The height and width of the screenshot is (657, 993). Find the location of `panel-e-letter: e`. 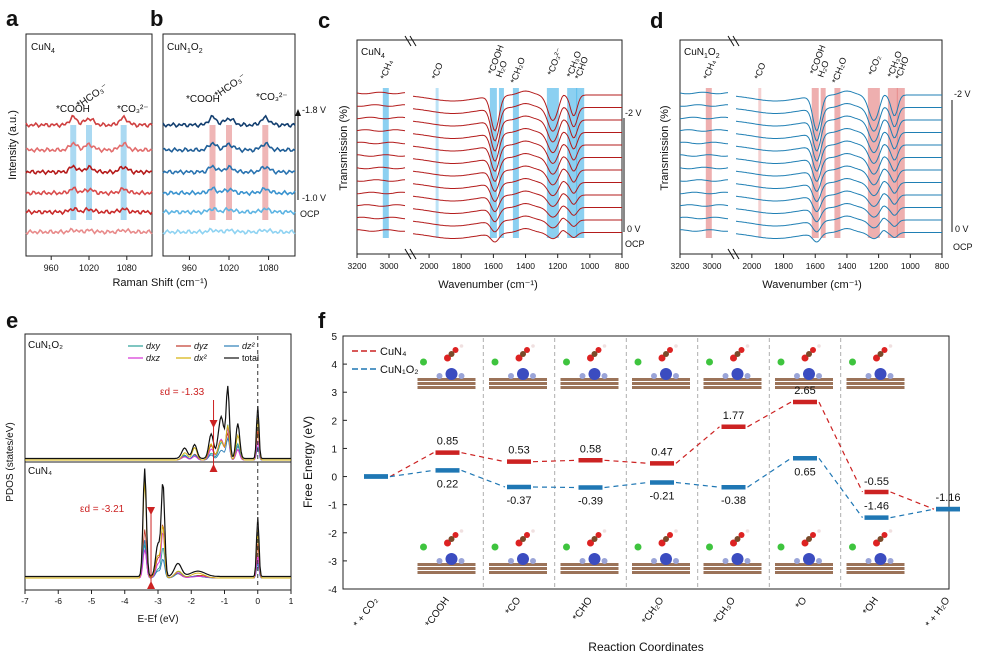

panel-e-letter: e is located at coordinates (12, 320).